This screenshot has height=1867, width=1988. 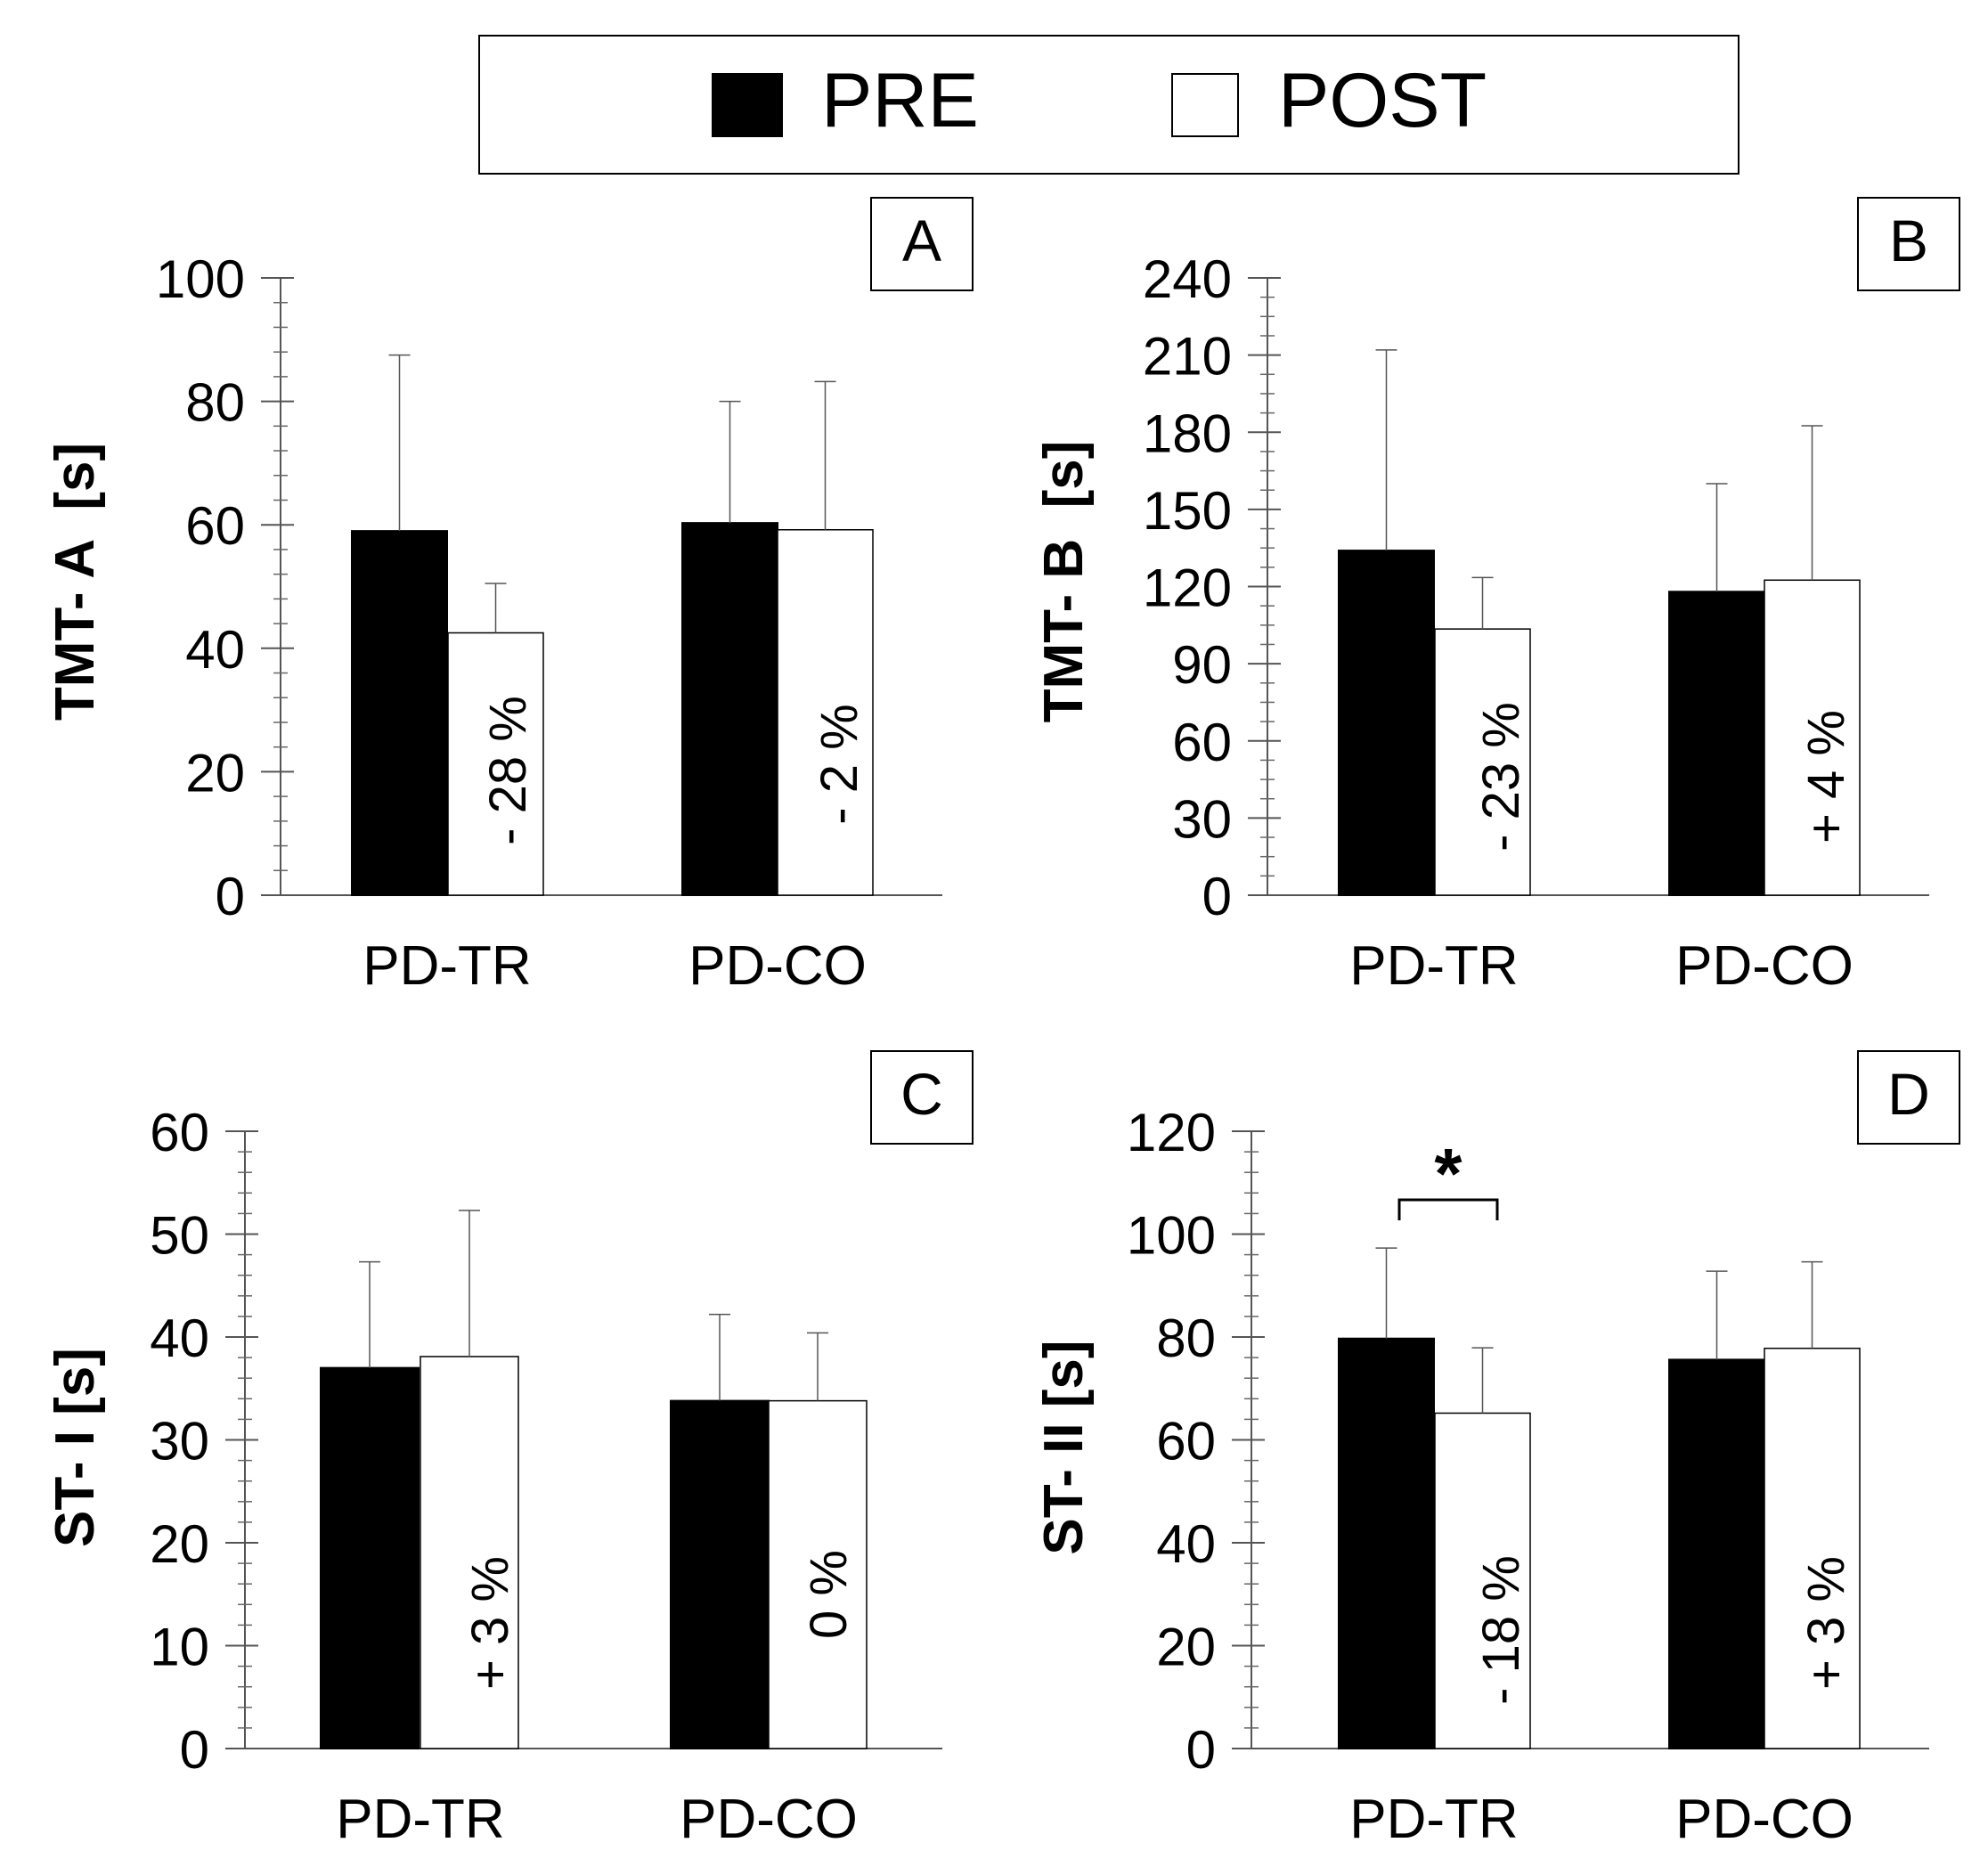 What do you see at coordinates (1187, 279) in the screenshot?
I see `y-tick-label: 240` at bounding box center [1187, 279].